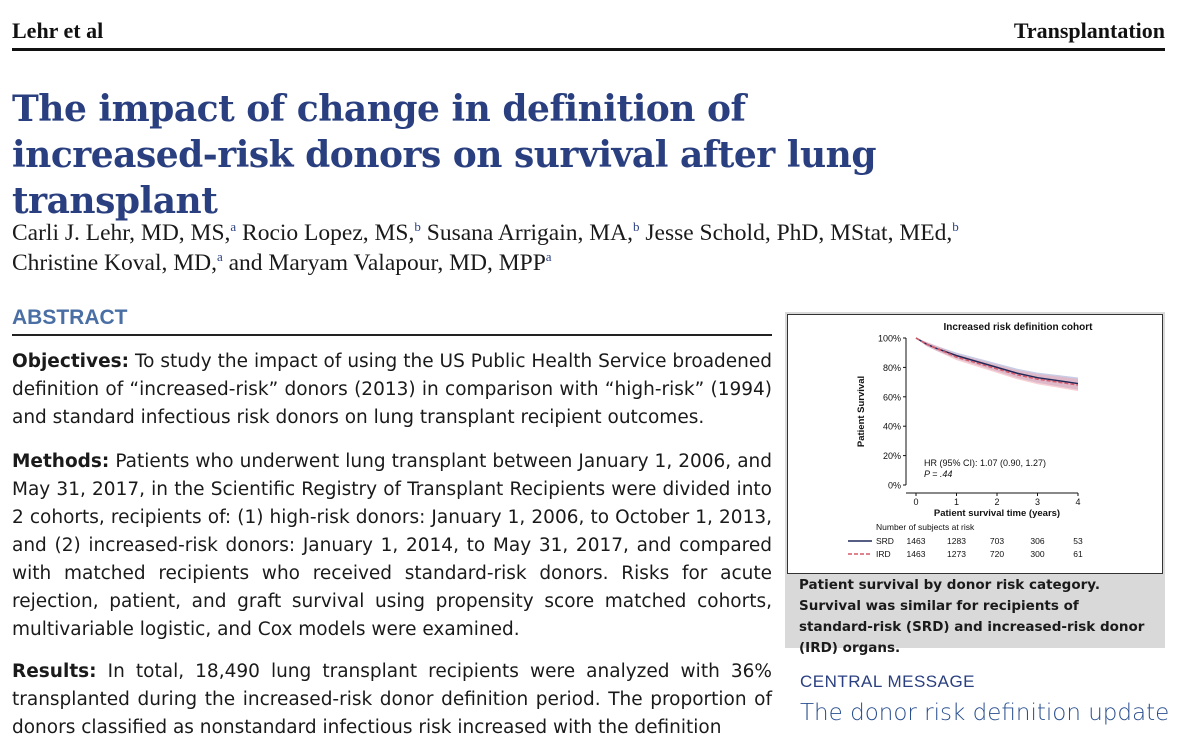  I want to click on central-message-heading: CENTRAL MESSAGE, so click(888, 681).